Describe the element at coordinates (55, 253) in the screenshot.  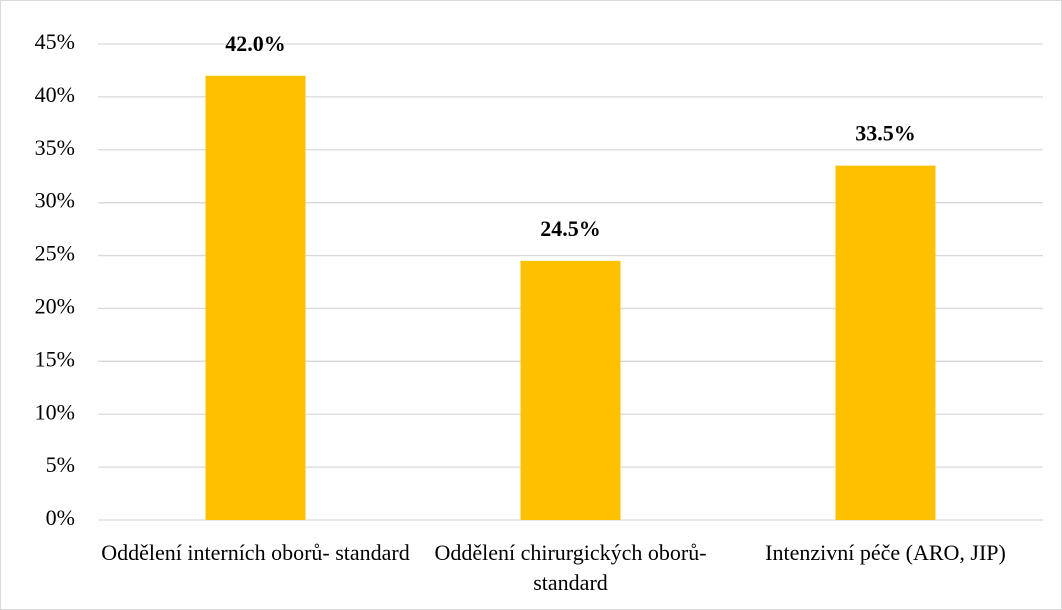
I see `y-tick-label: 25%` at that location.